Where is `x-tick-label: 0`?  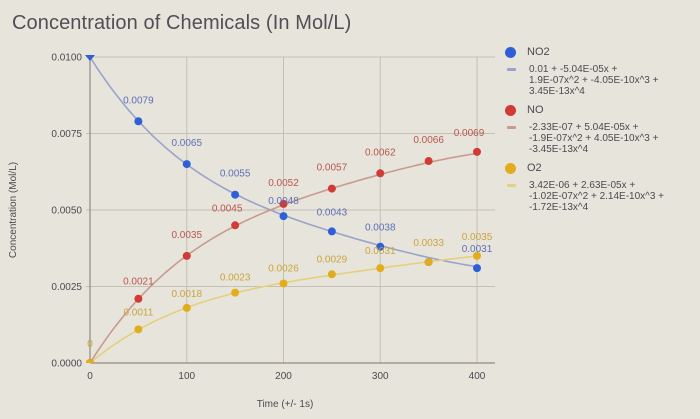 x-tick-label: 0 is located at coordinates (90, 376).